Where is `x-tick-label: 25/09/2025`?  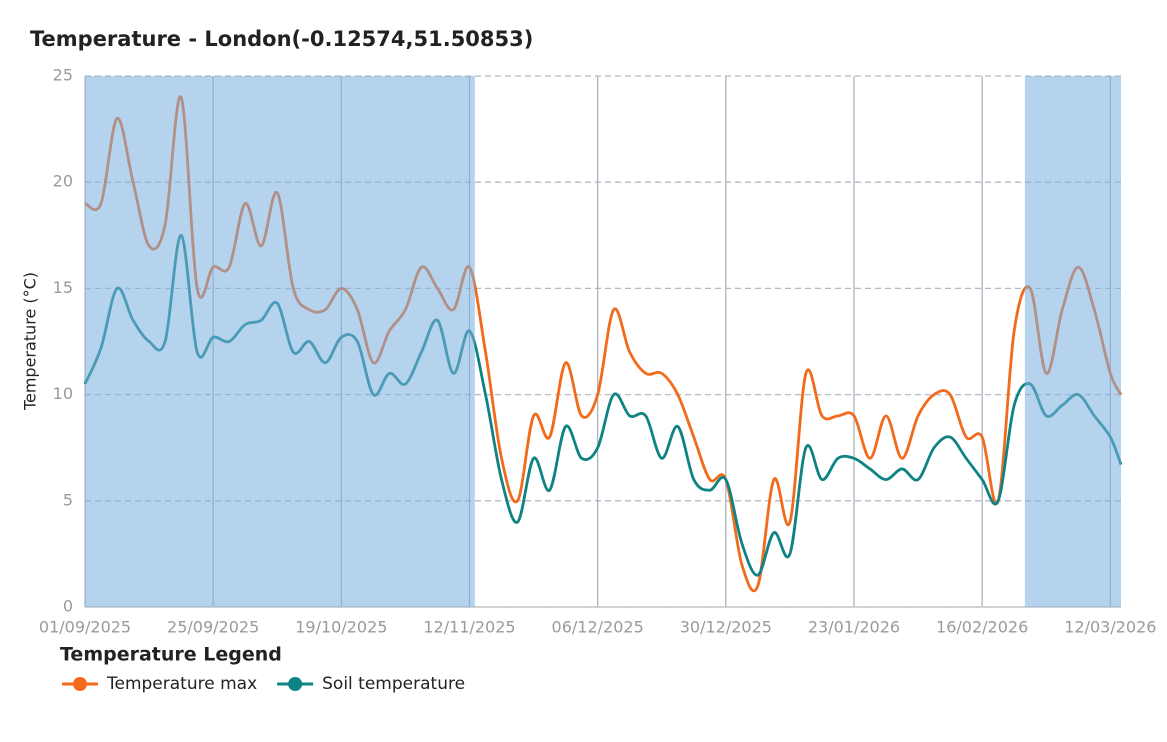
x-tick-label: 25/09/2025 is located at coordinates (213, 627).